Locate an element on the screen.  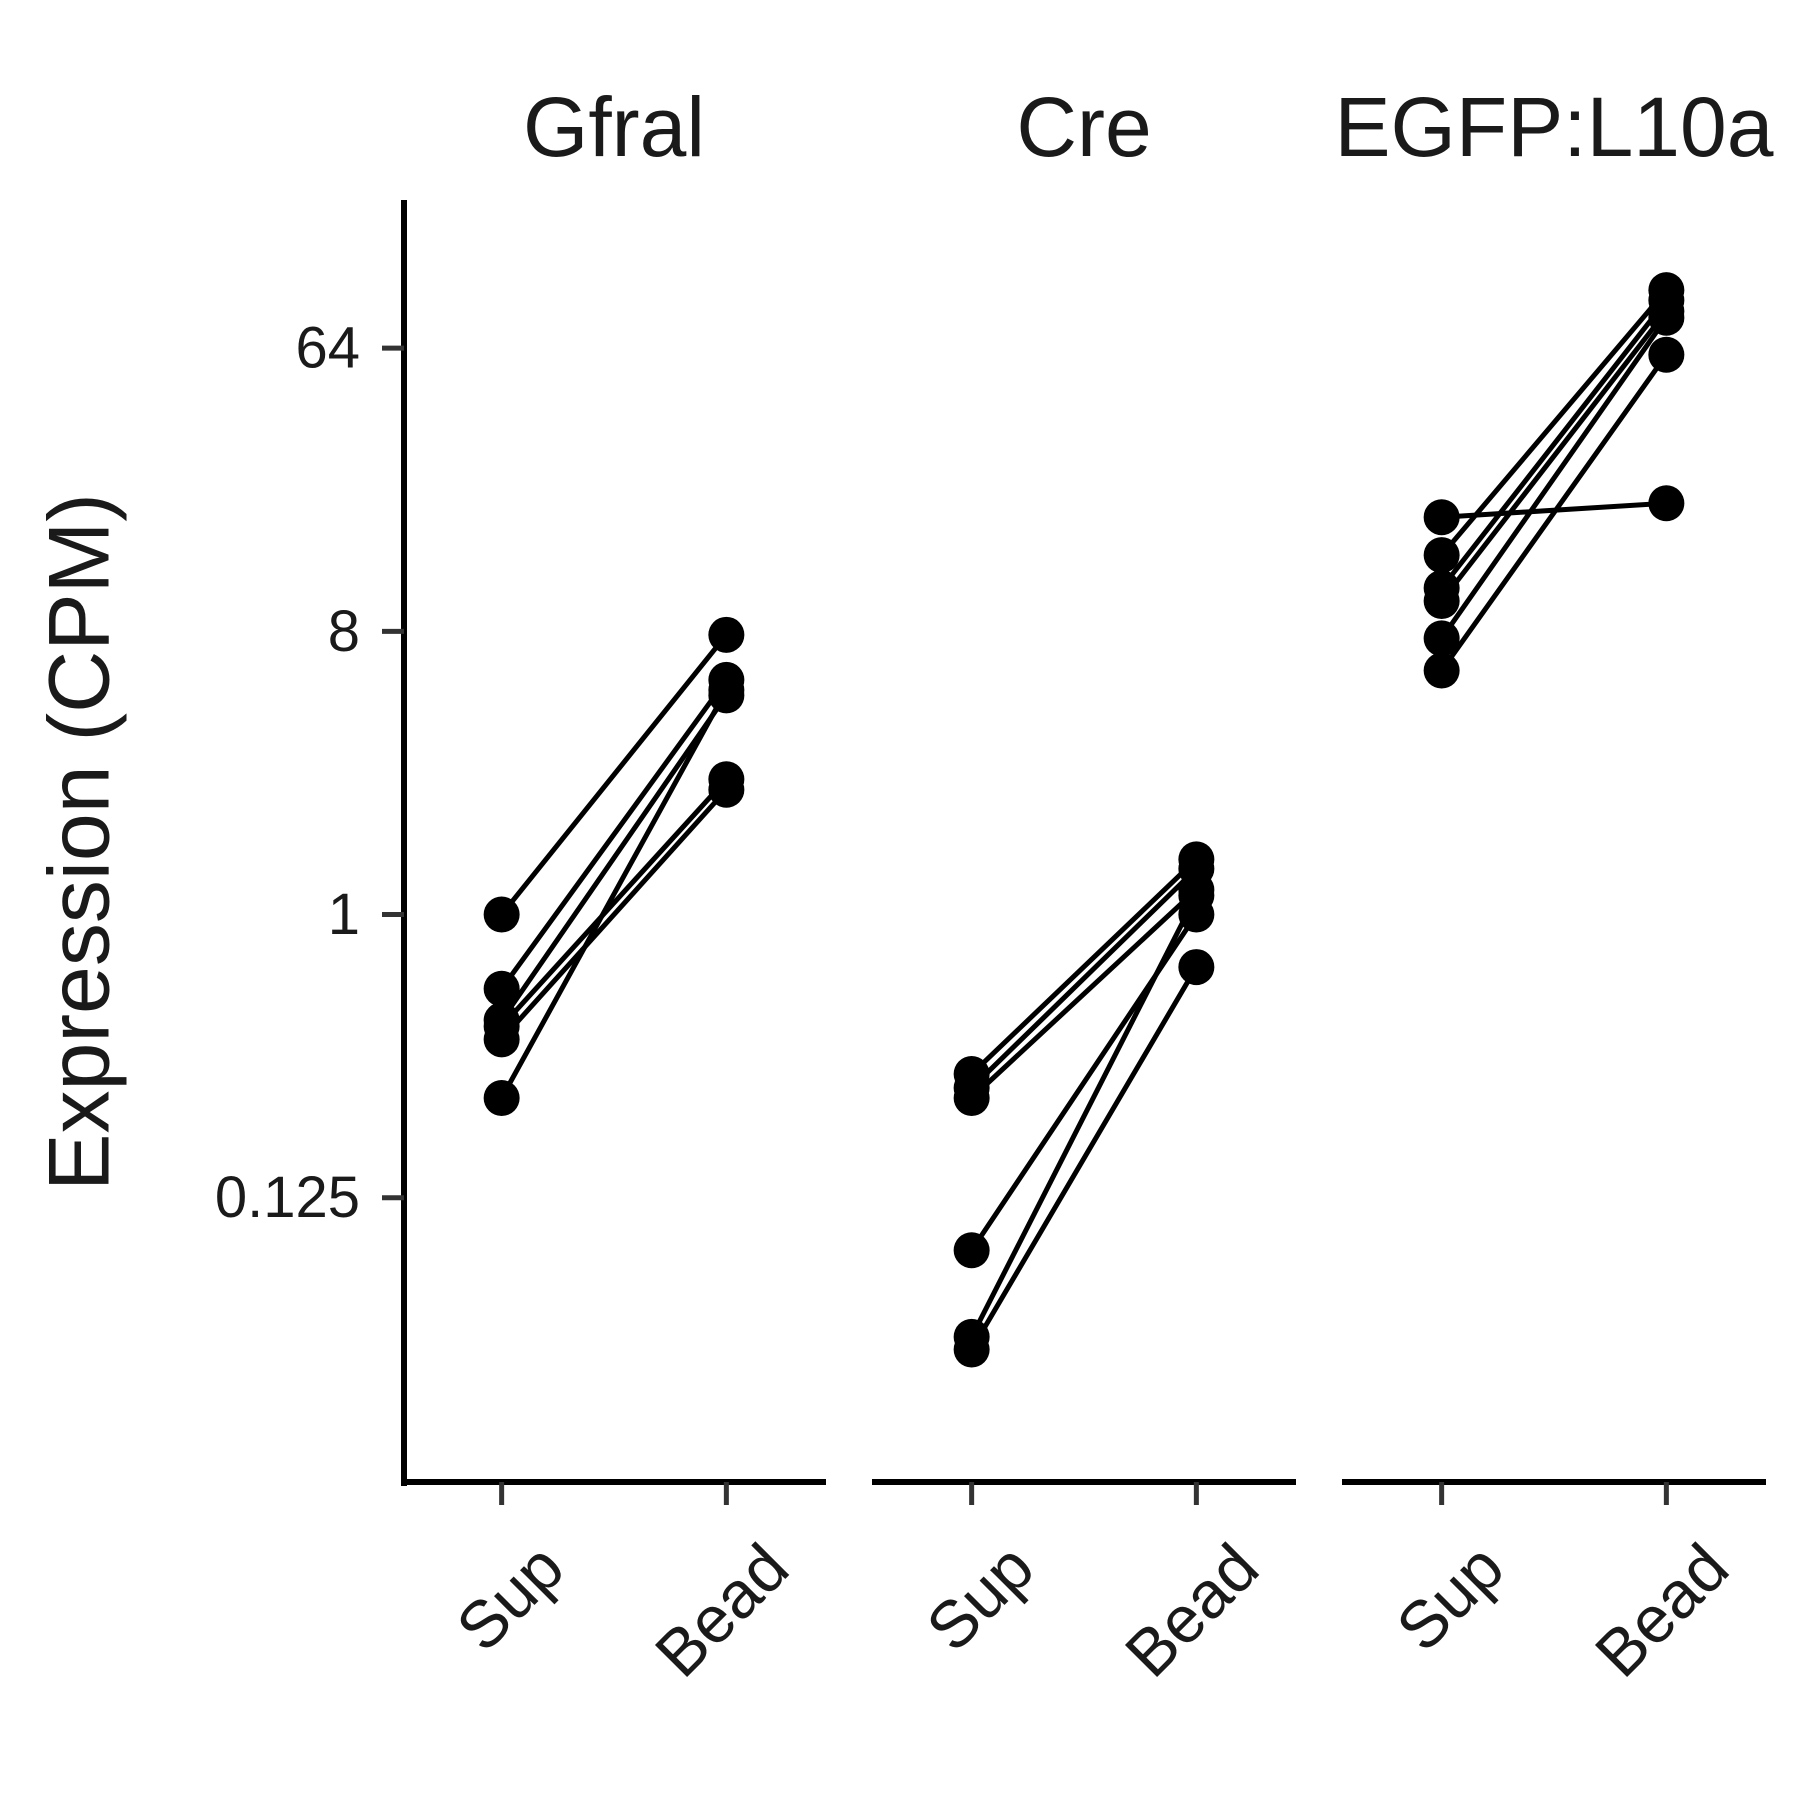
y-tick-label: 0.125 is located at coordinates (287, 1197).